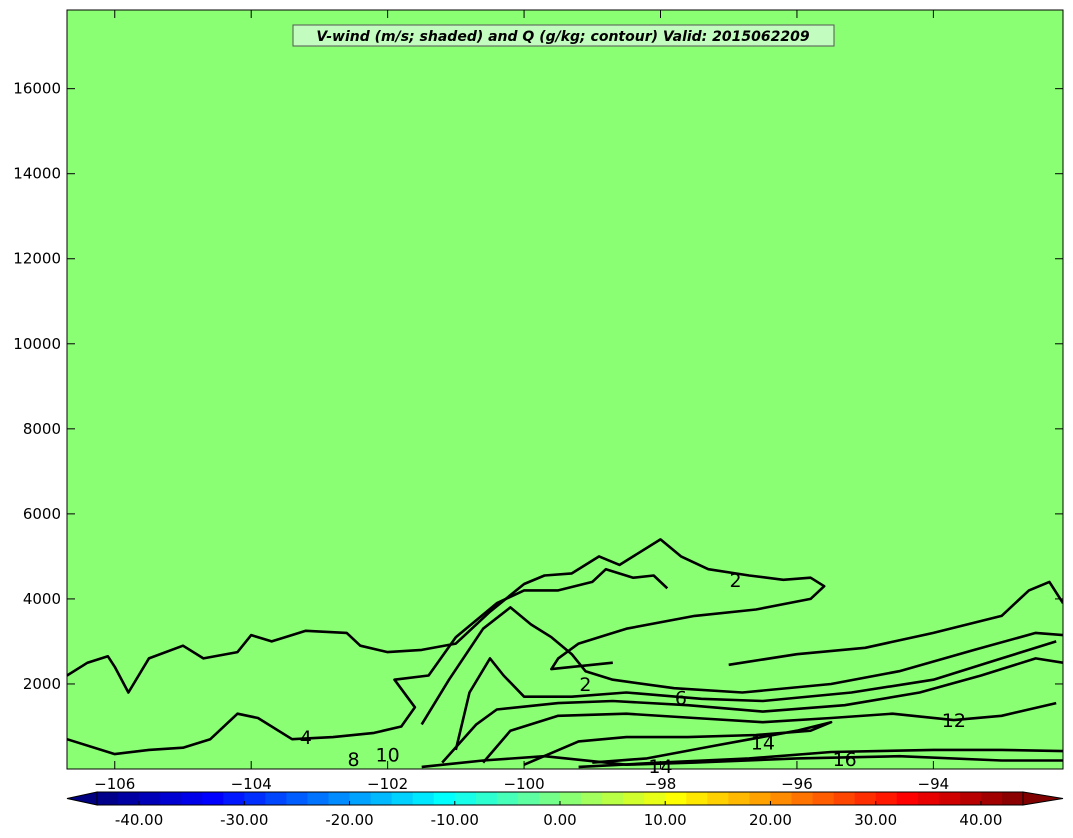  I want to click on colorbar-tick-label: -20.00, so click(349, 820).